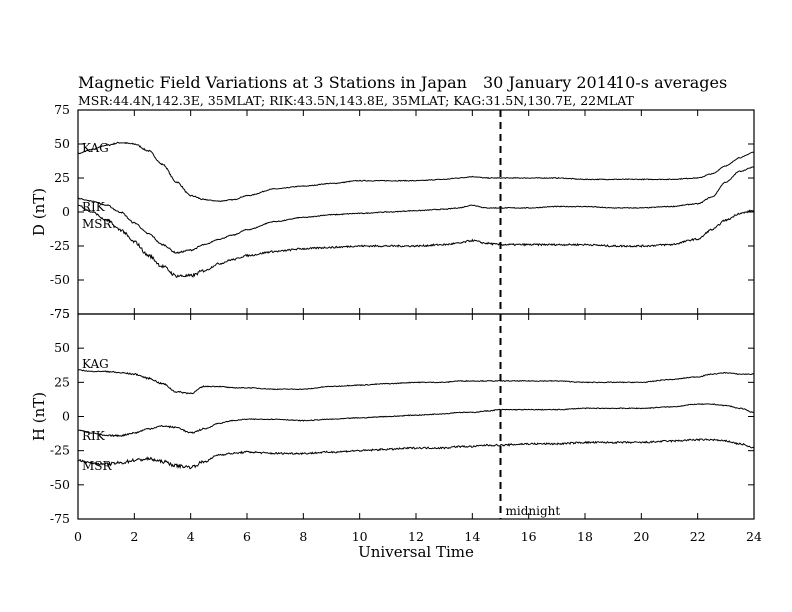 Image resolution: width=792 pixels, height=612 pixels. What do you see at coordinates (416, 420) in the screenshot?
I see `series-line-rik-h` at bounding box center [416, 420].